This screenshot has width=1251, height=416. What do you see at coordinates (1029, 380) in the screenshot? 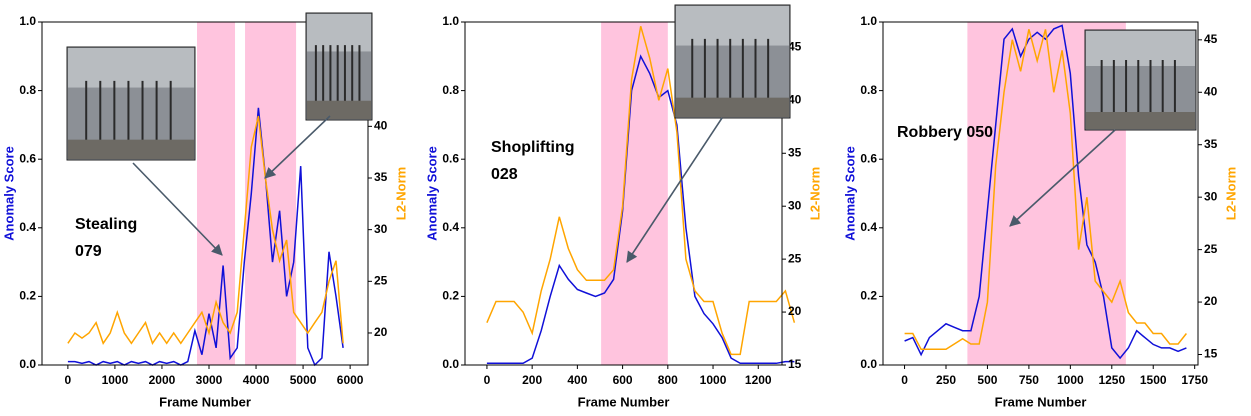
I see `x-tick-label: 750` at bounding box center [1029, 380].